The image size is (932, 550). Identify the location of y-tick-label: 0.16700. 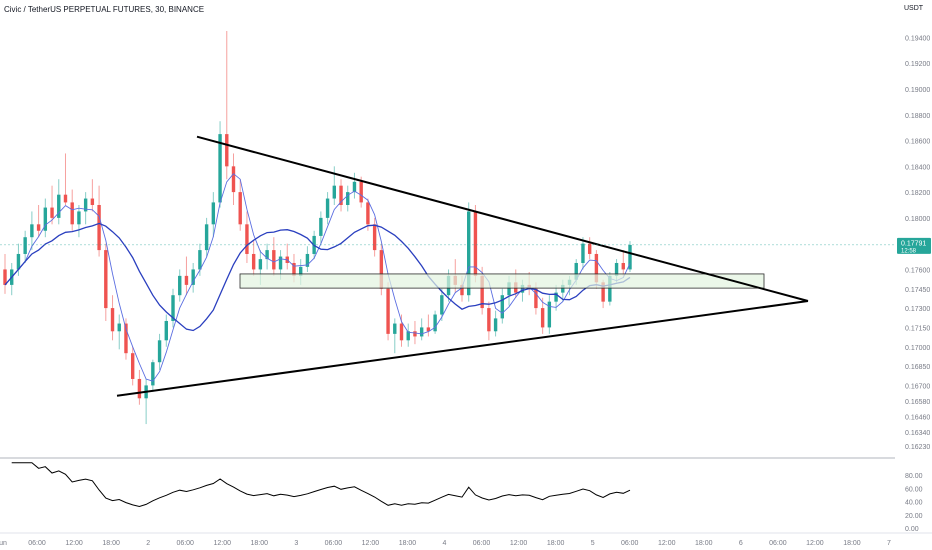
(917, 386).